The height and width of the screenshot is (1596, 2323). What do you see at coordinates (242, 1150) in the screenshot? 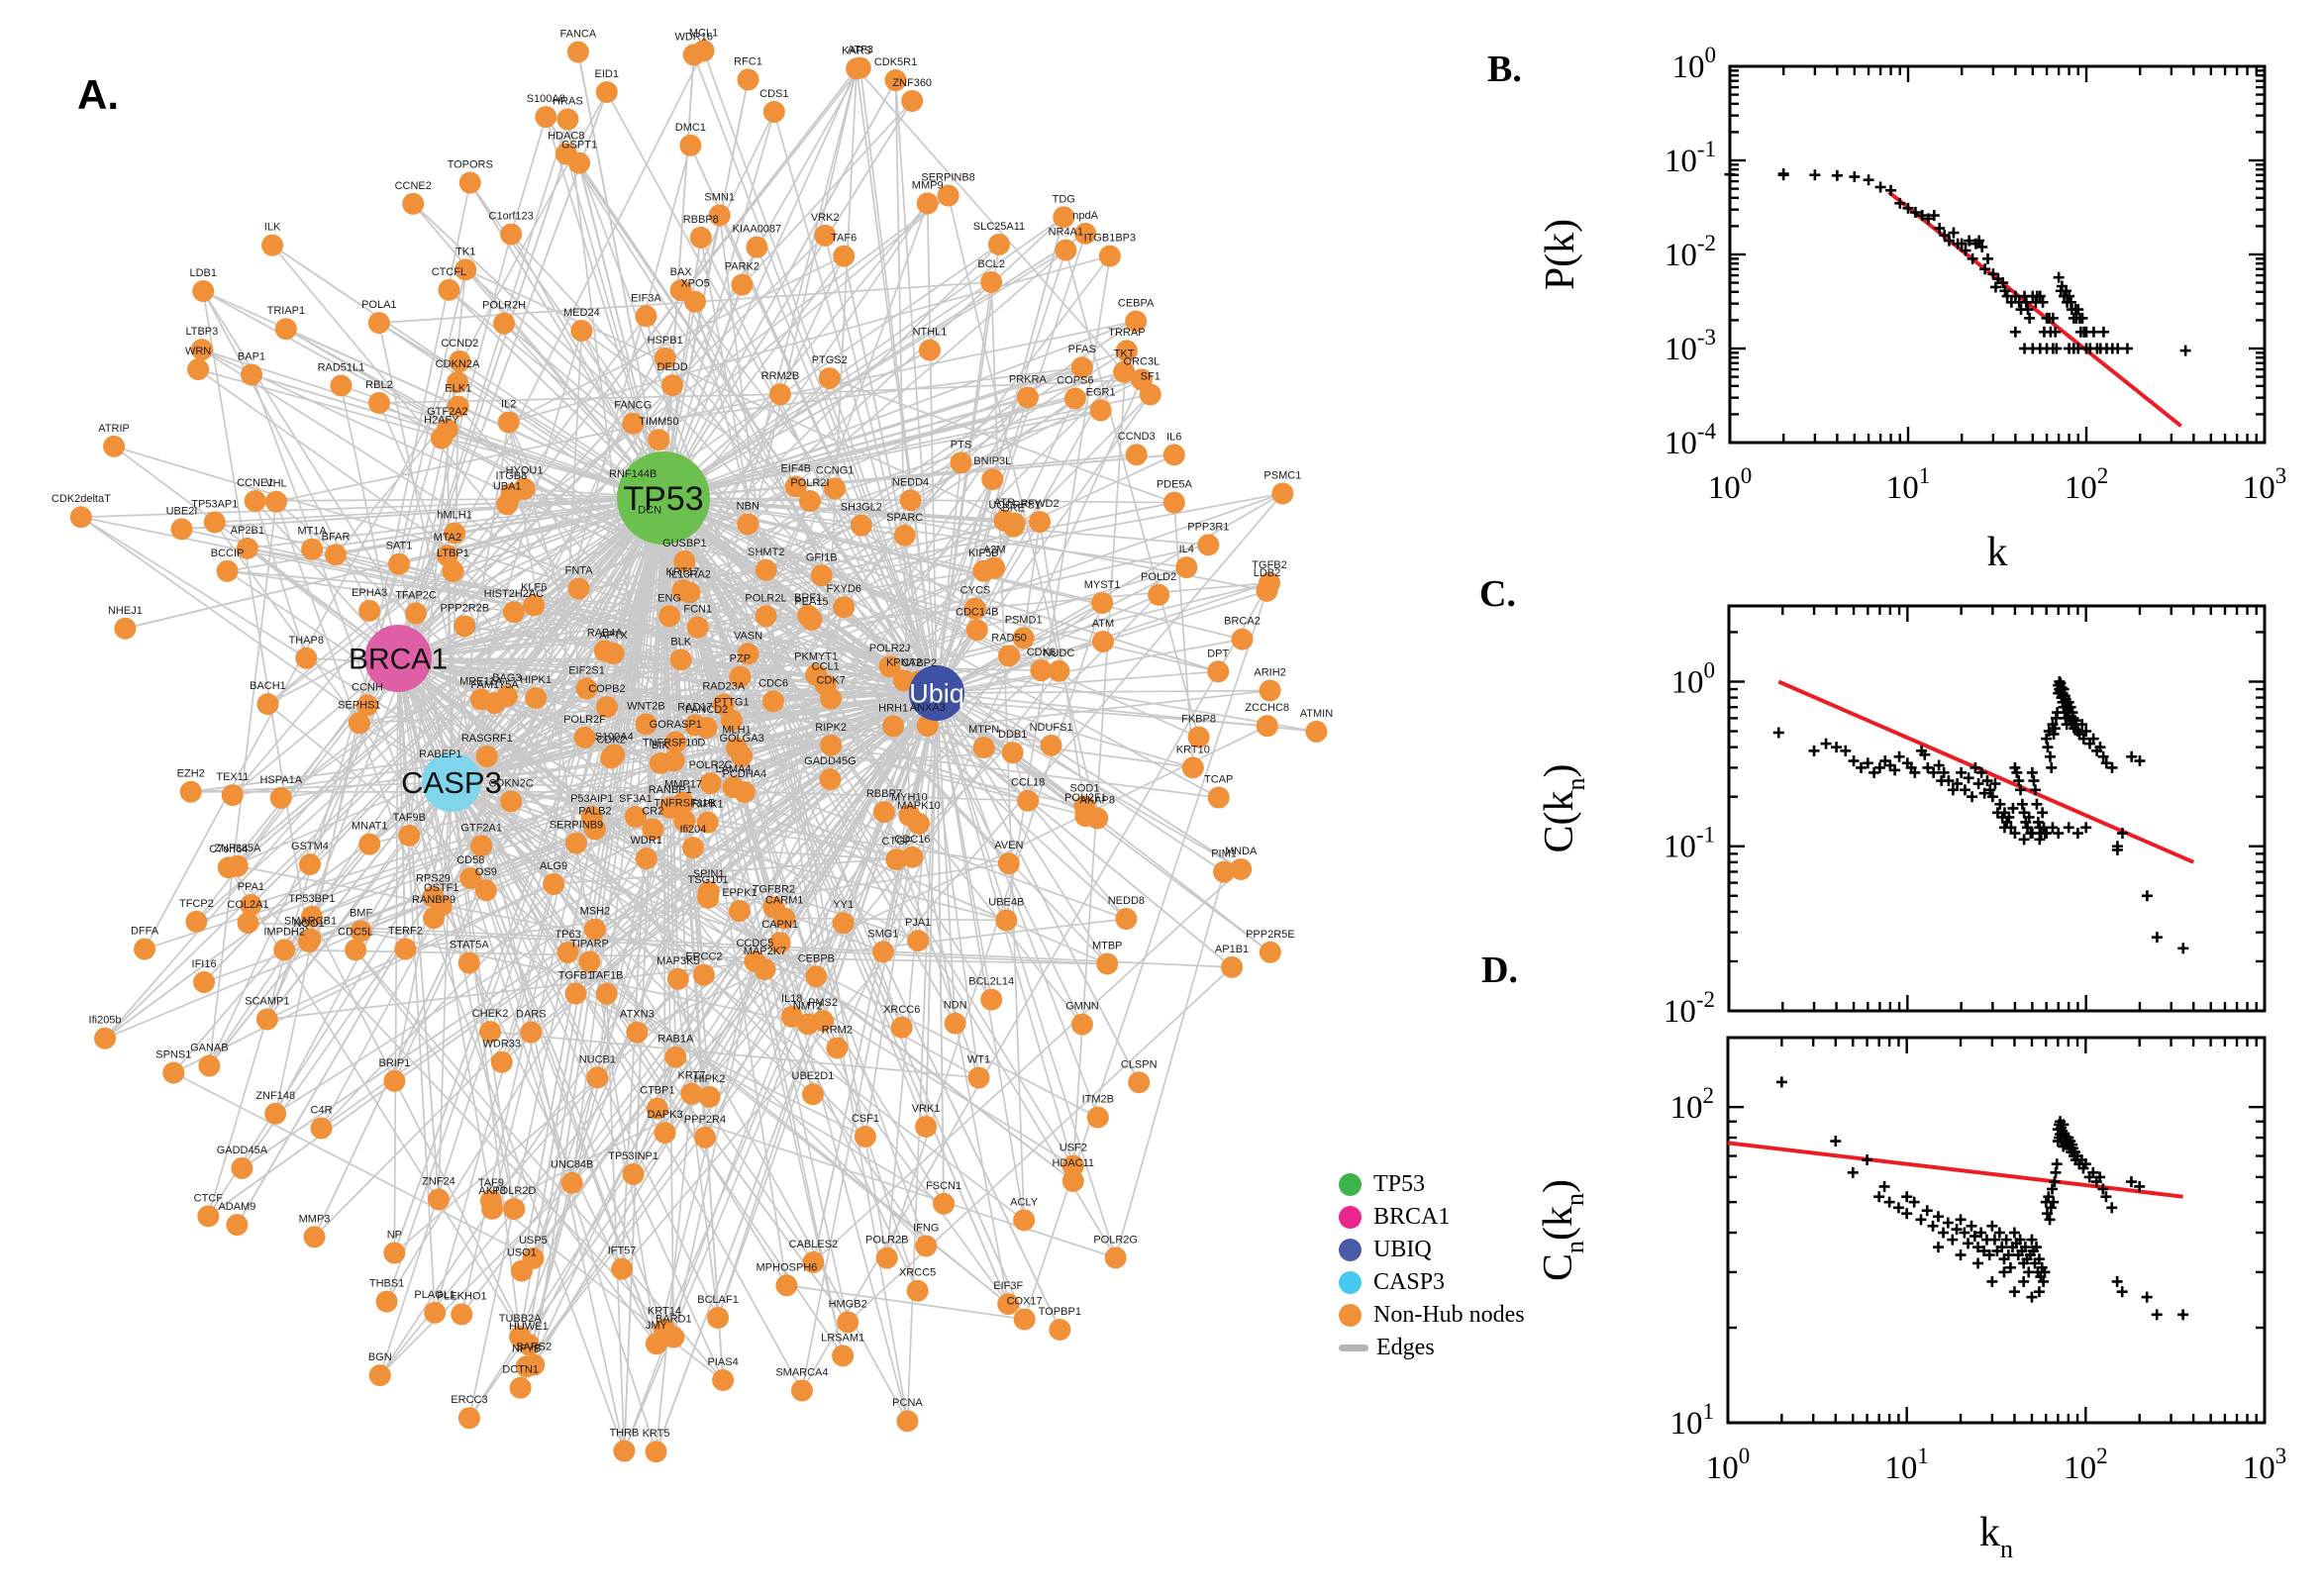
I see `network-node-label: GADD45A` at bounding box center [242, 1150].